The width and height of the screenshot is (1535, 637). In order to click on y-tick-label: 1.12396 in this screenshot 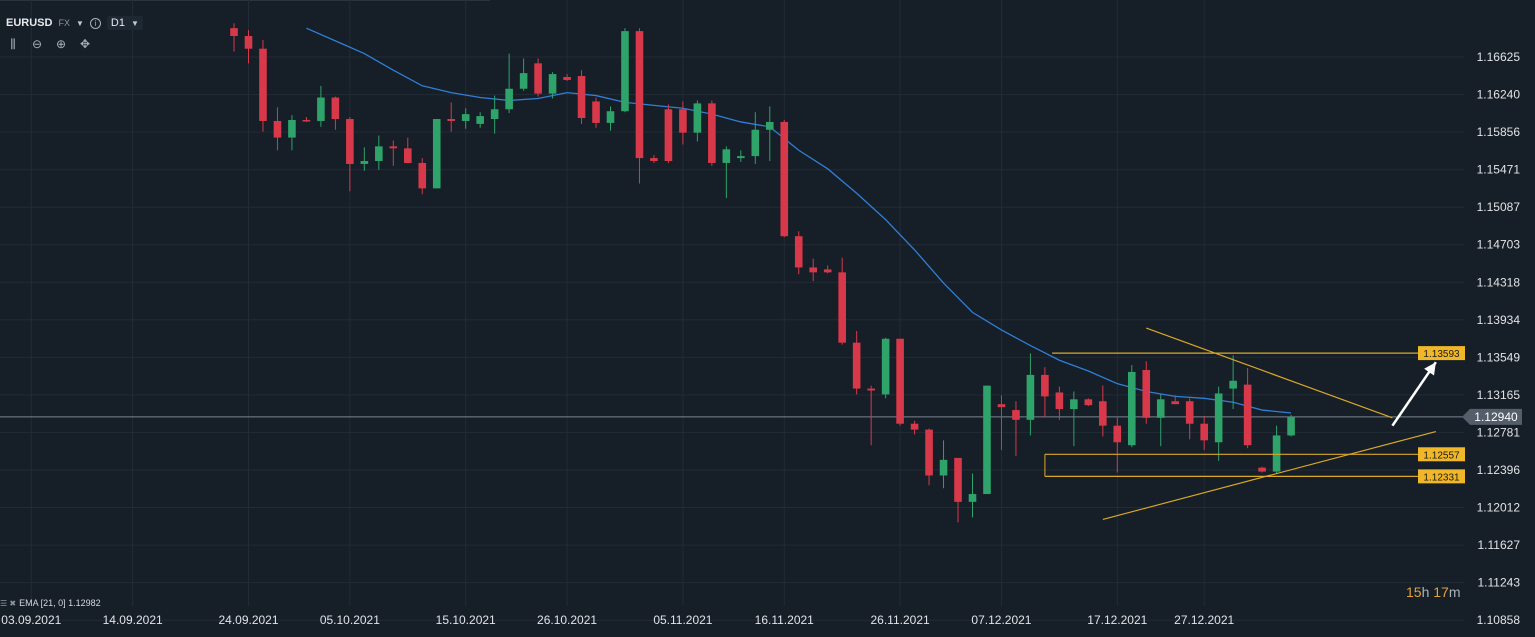, I will do `click(1499, 470)`.